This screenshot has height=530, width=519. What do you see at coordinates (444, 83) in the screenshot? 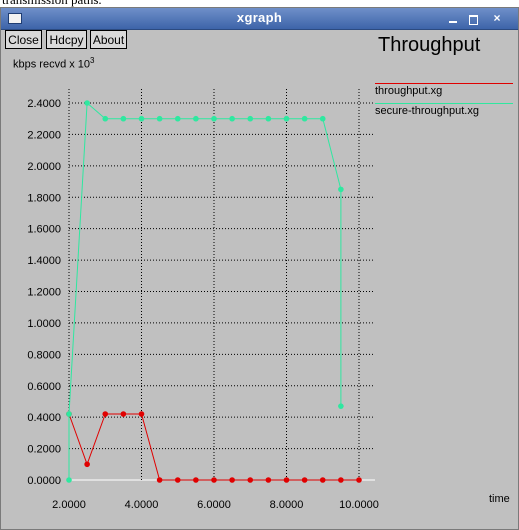
I see `legend-line-throughput` at bounding box center [444, 83].